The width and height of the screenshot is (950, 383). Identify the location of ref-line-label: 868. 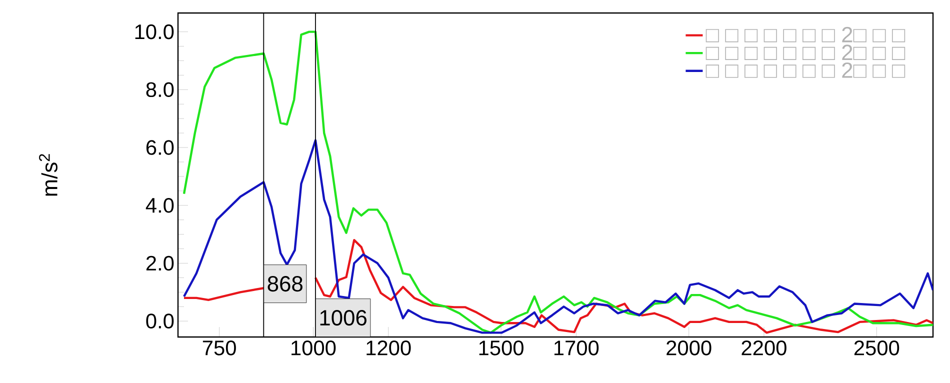
(285, 284).